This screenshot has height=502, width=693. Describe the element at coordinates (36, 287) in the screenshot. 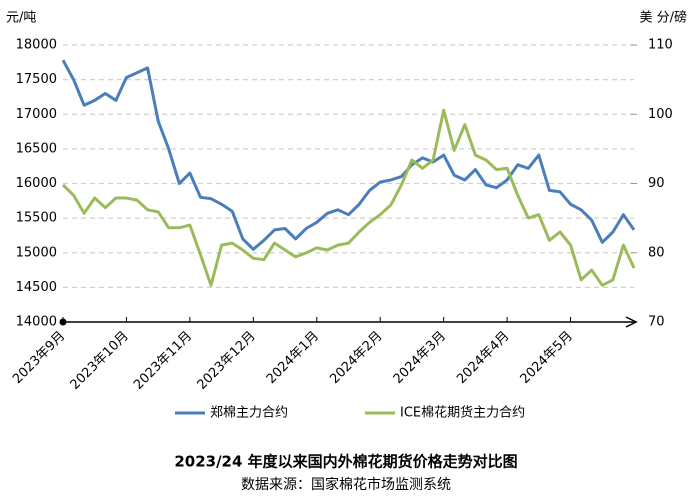

I see `y-tick-label: 14500` at that location.